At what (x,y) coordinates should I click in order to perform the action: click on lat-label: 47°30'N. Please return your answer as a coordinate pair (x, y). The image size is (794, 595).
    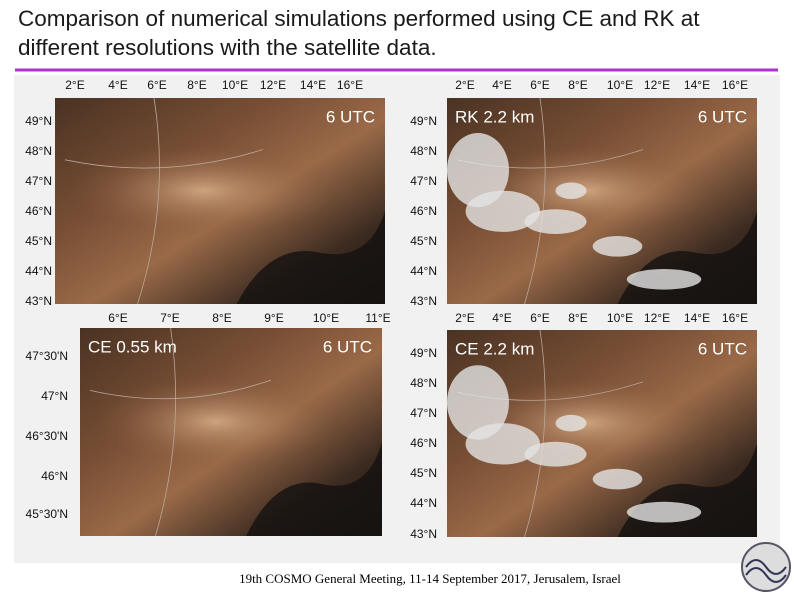
    Looking at the image, I should click on (47, 356).